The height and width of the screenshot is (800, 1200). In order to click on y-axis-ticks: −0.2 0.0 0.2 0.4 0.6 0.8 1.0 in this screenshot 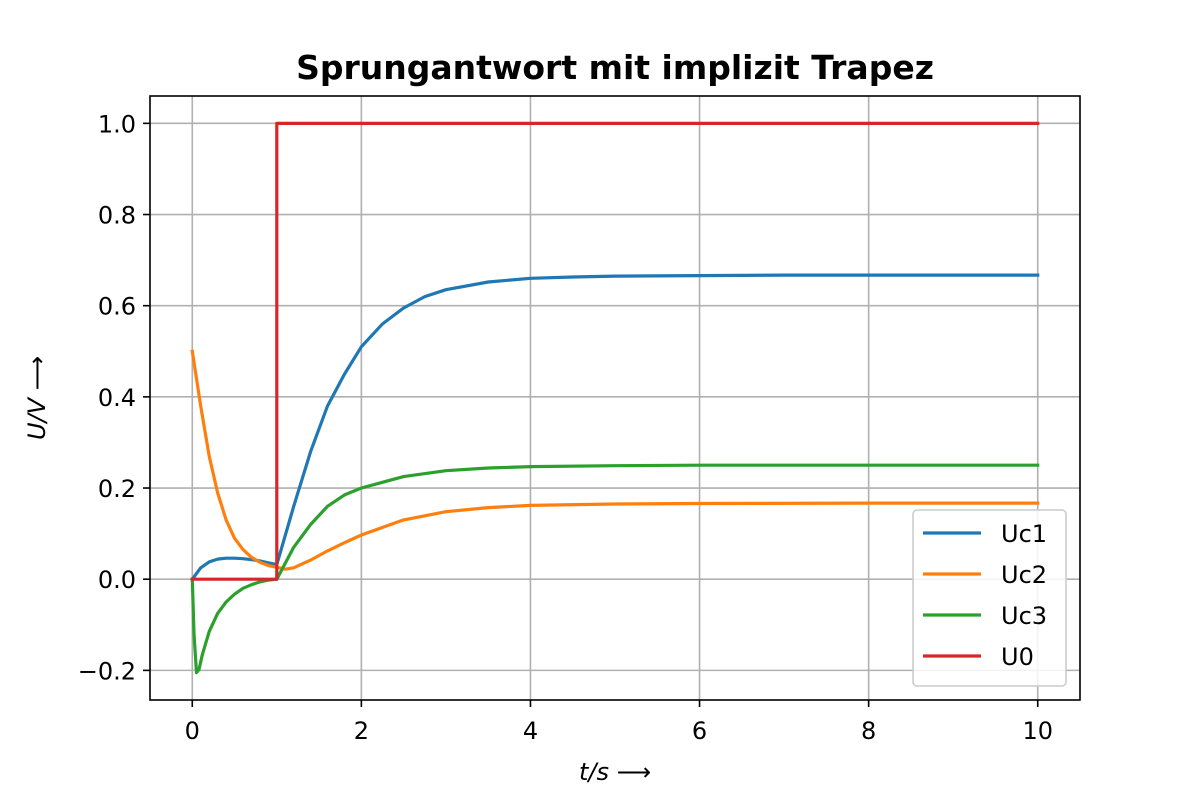, I will do `click(114, 397)`.